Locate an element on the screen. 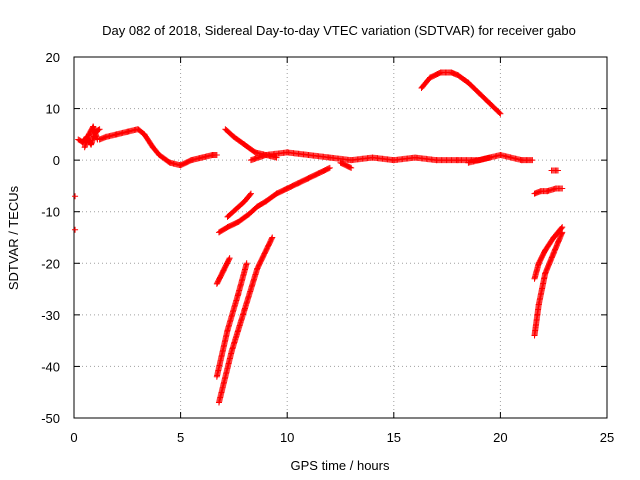 The image size is (640, 480). y-tick-label: 10 is located at coordinates (53, 109).